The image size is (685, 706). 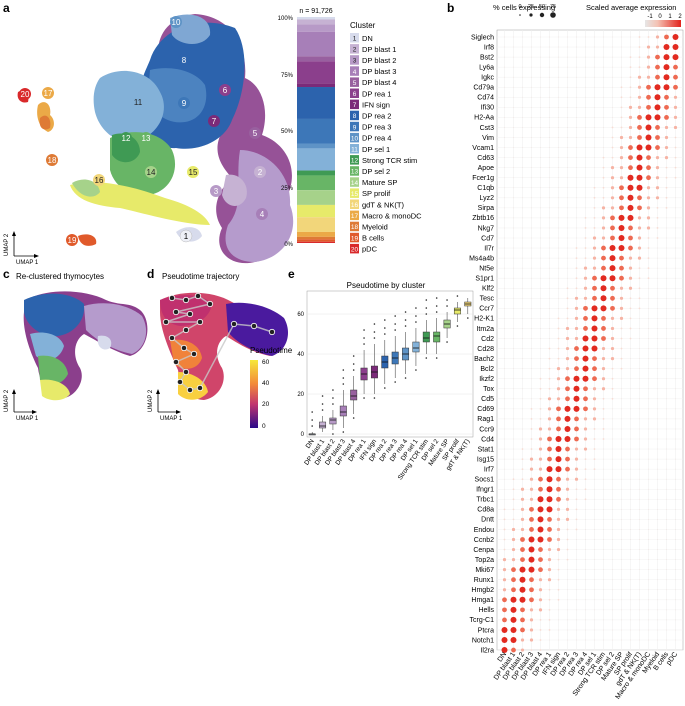 What do you see at coordinates (376, 93) in the screenshot?
I see `legend-name: DP rea 1` at bounding box center [376, 93].